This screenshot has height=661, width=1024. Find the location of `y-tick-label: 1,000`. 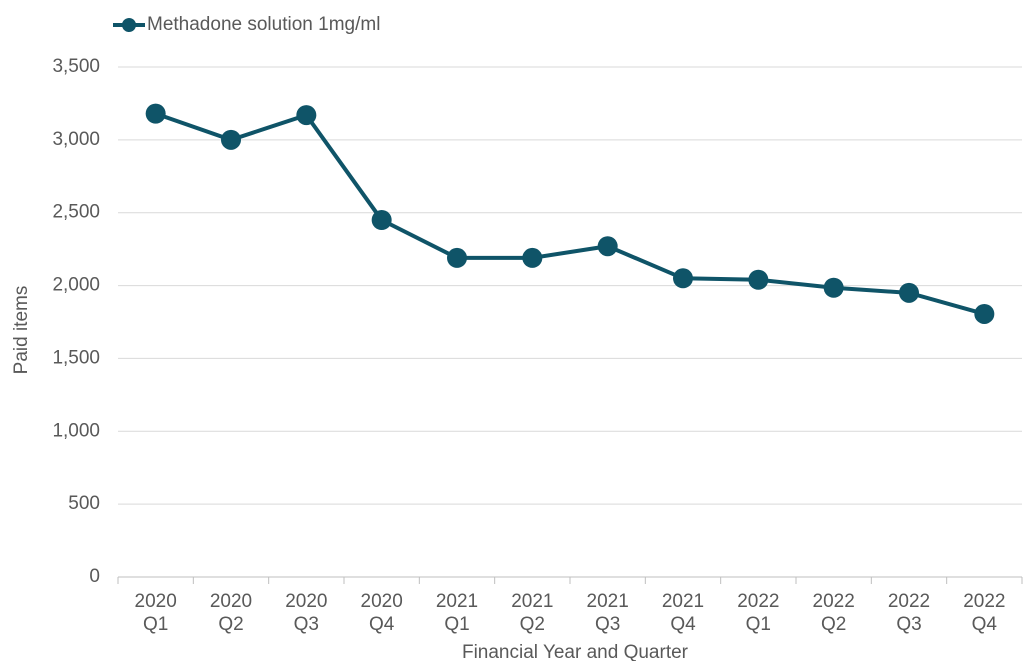

y-tick-label: 1,000 is located at coordinates (76, 430).